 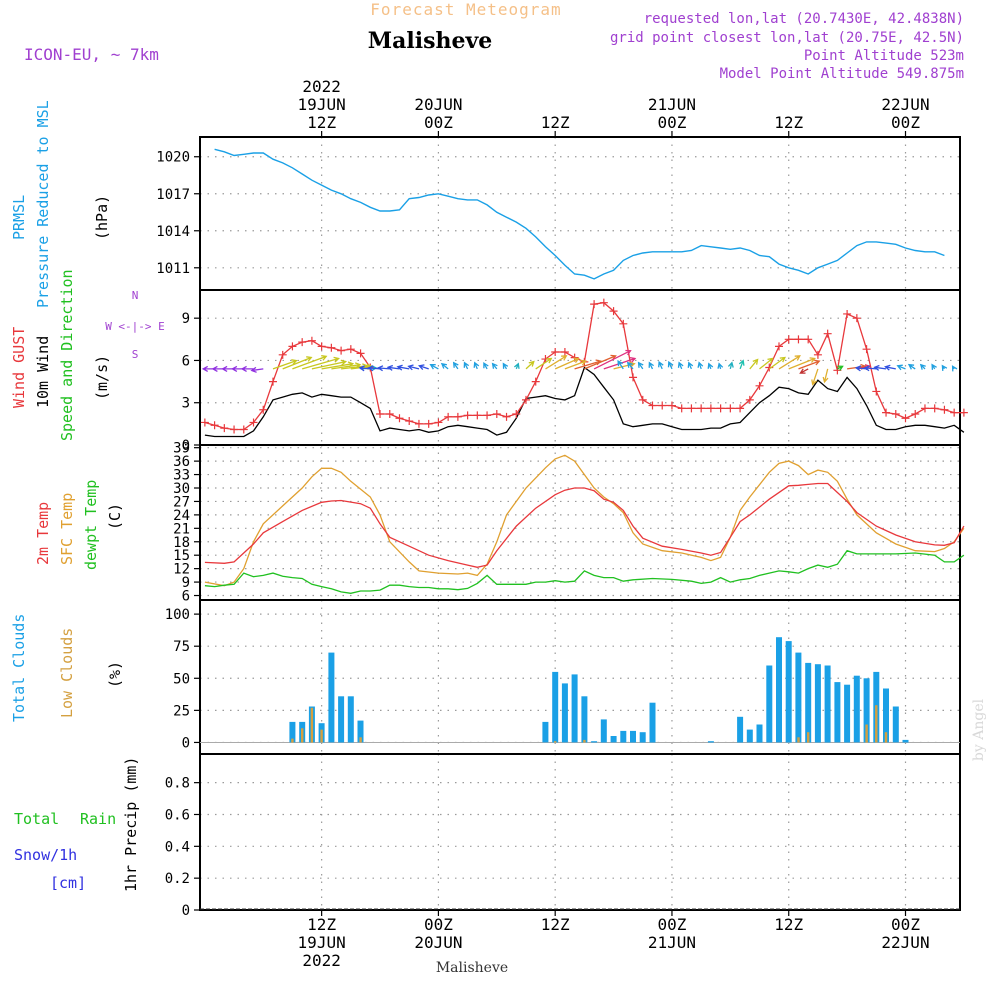 What do you see at coordinates (584, 525) in the screenshot?
I see `temp-2m-line` at bounding box center [584, 525].